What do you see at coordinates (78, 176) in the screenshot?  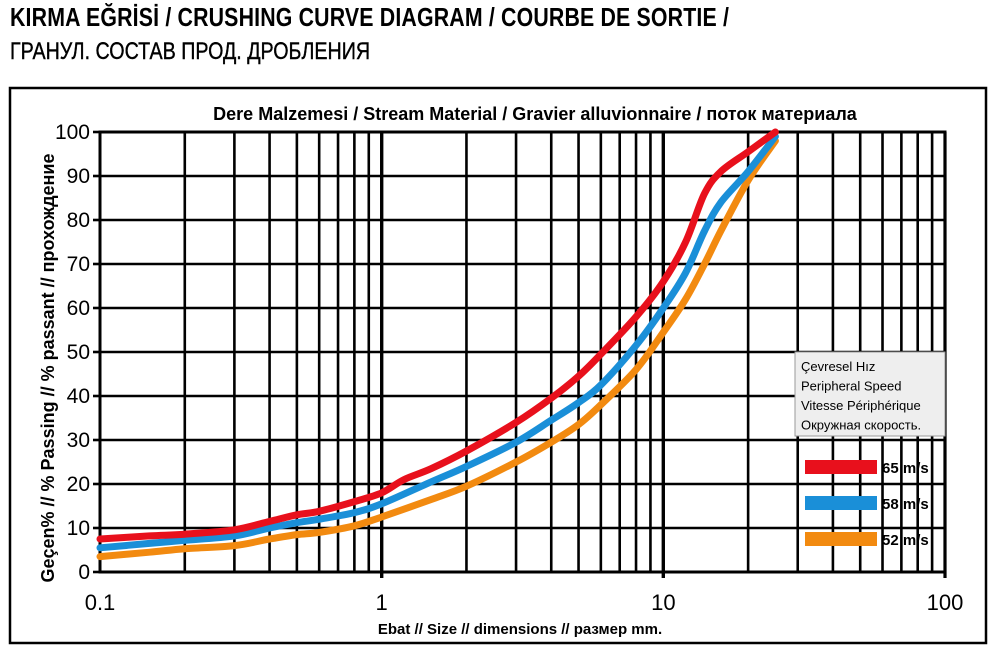 I see `y-tick-label: 90` at bounding box center [78, 176].